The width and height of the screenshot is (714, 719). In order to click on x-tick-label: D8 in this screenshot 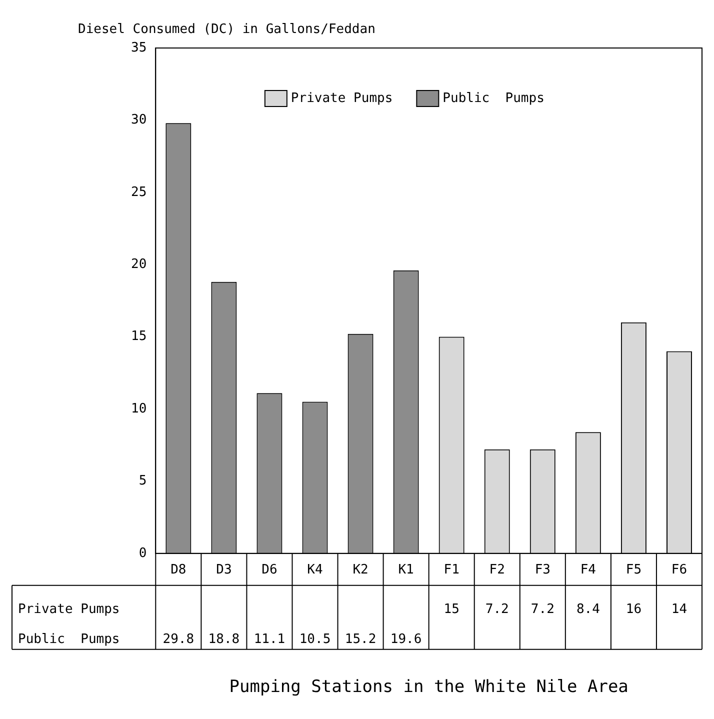, I will do `click(178, 570)`.